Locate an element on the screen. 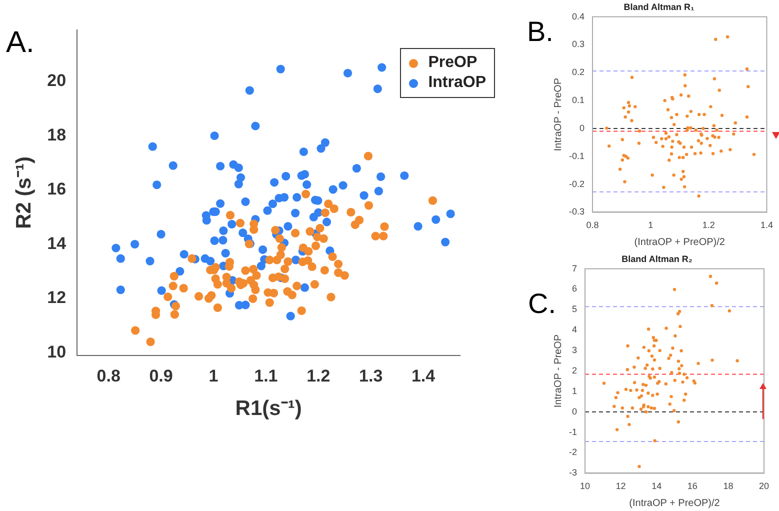  y-tick-label: 4 is located at coordinates (574, 329).